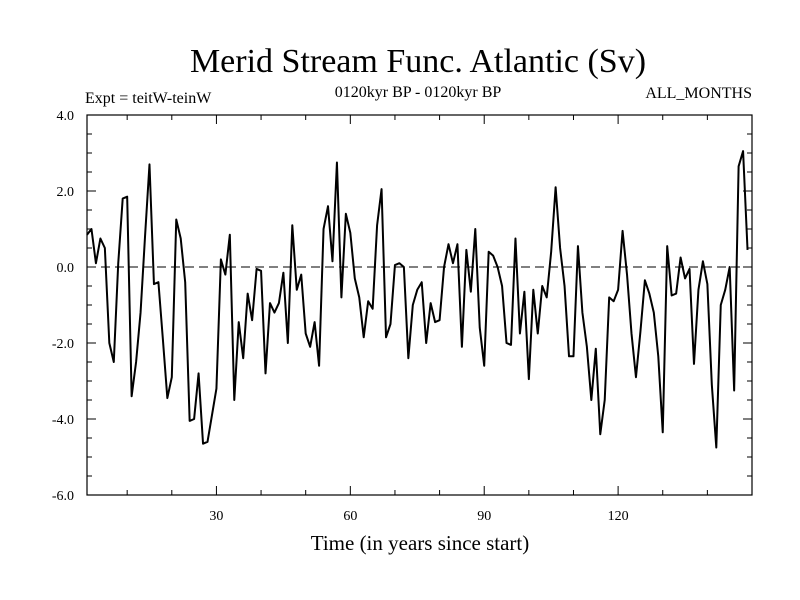 This screenshot has height=600, width=800. Describe the element at coordinates (618, 516) in the screenshot. I see `x-tick-label: 120` at that location.